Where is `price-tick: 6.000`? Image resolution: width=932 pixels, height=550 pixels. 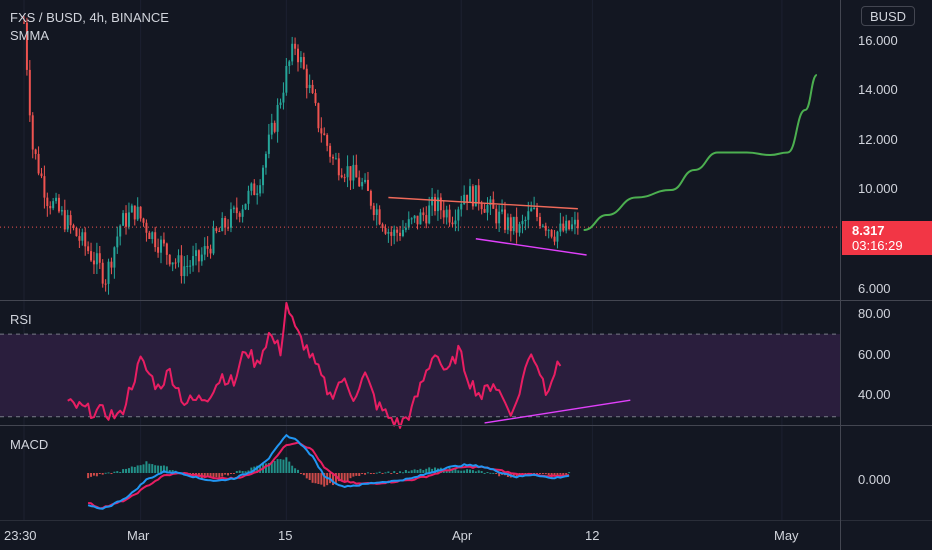
price-tick: 6.000 is located at coordinates (874, 288).